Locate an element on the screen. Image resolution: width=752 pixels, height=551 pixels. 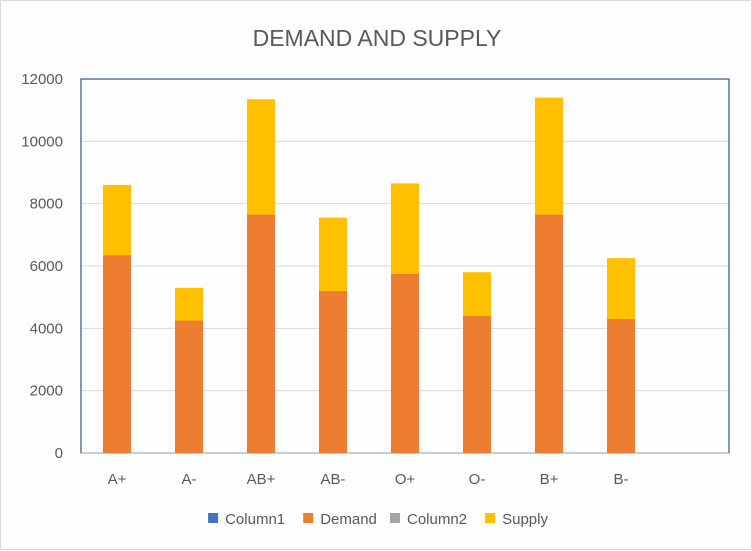
bar-demand-O- is located at coordinates (477, 384).